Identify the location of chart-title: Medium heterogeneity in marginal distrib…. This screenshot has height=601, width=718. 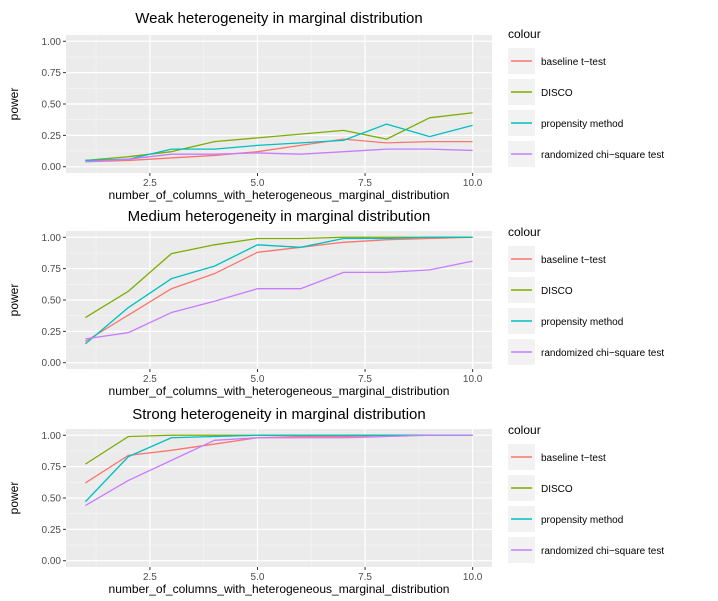
(279, 216).